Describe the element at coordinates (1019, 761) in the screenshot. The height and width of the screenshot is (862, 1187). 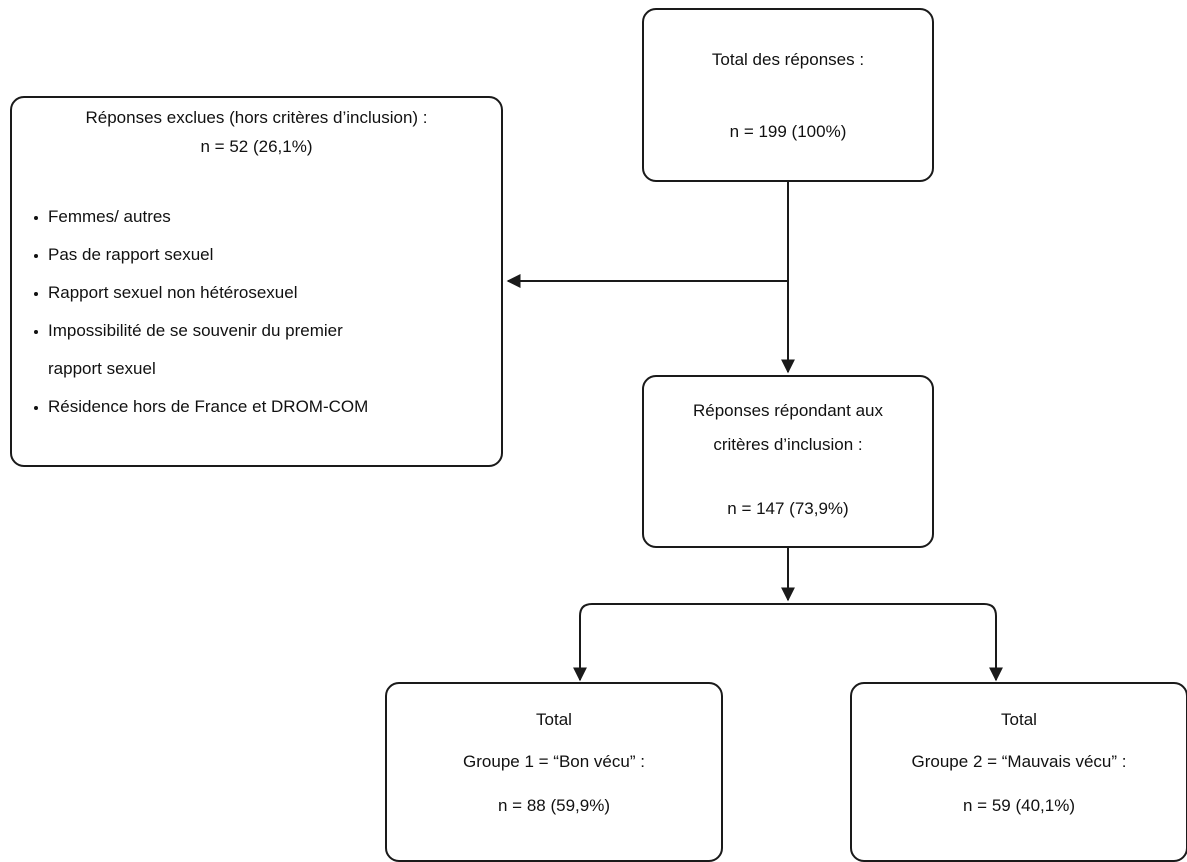
I see `group2-label: Groupe 2 = “Mauvais vécu” :` at that location.